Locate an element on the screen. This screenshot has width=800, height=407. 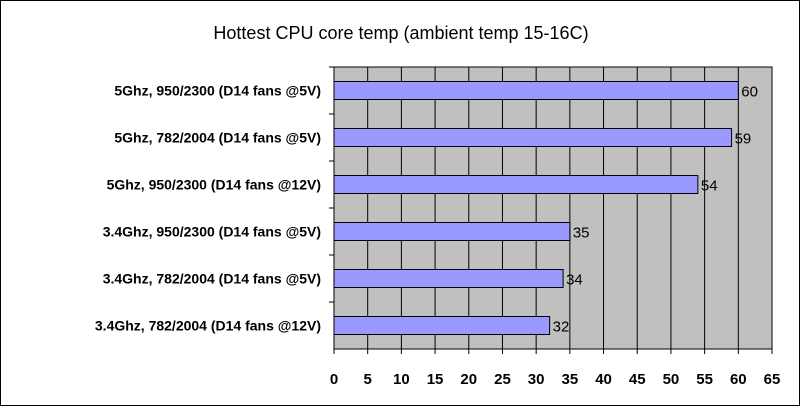
x-tick-label: 25 is located at coordinates (502, 379).